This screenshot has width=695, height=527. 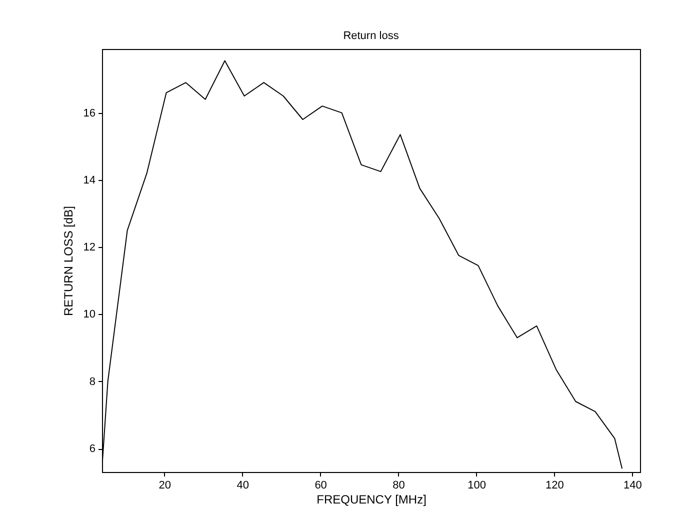 What do you see at coordinates (371, 36) in the screenshot?
I see `chart-title: Return loss` at bounding box center [371, 36].